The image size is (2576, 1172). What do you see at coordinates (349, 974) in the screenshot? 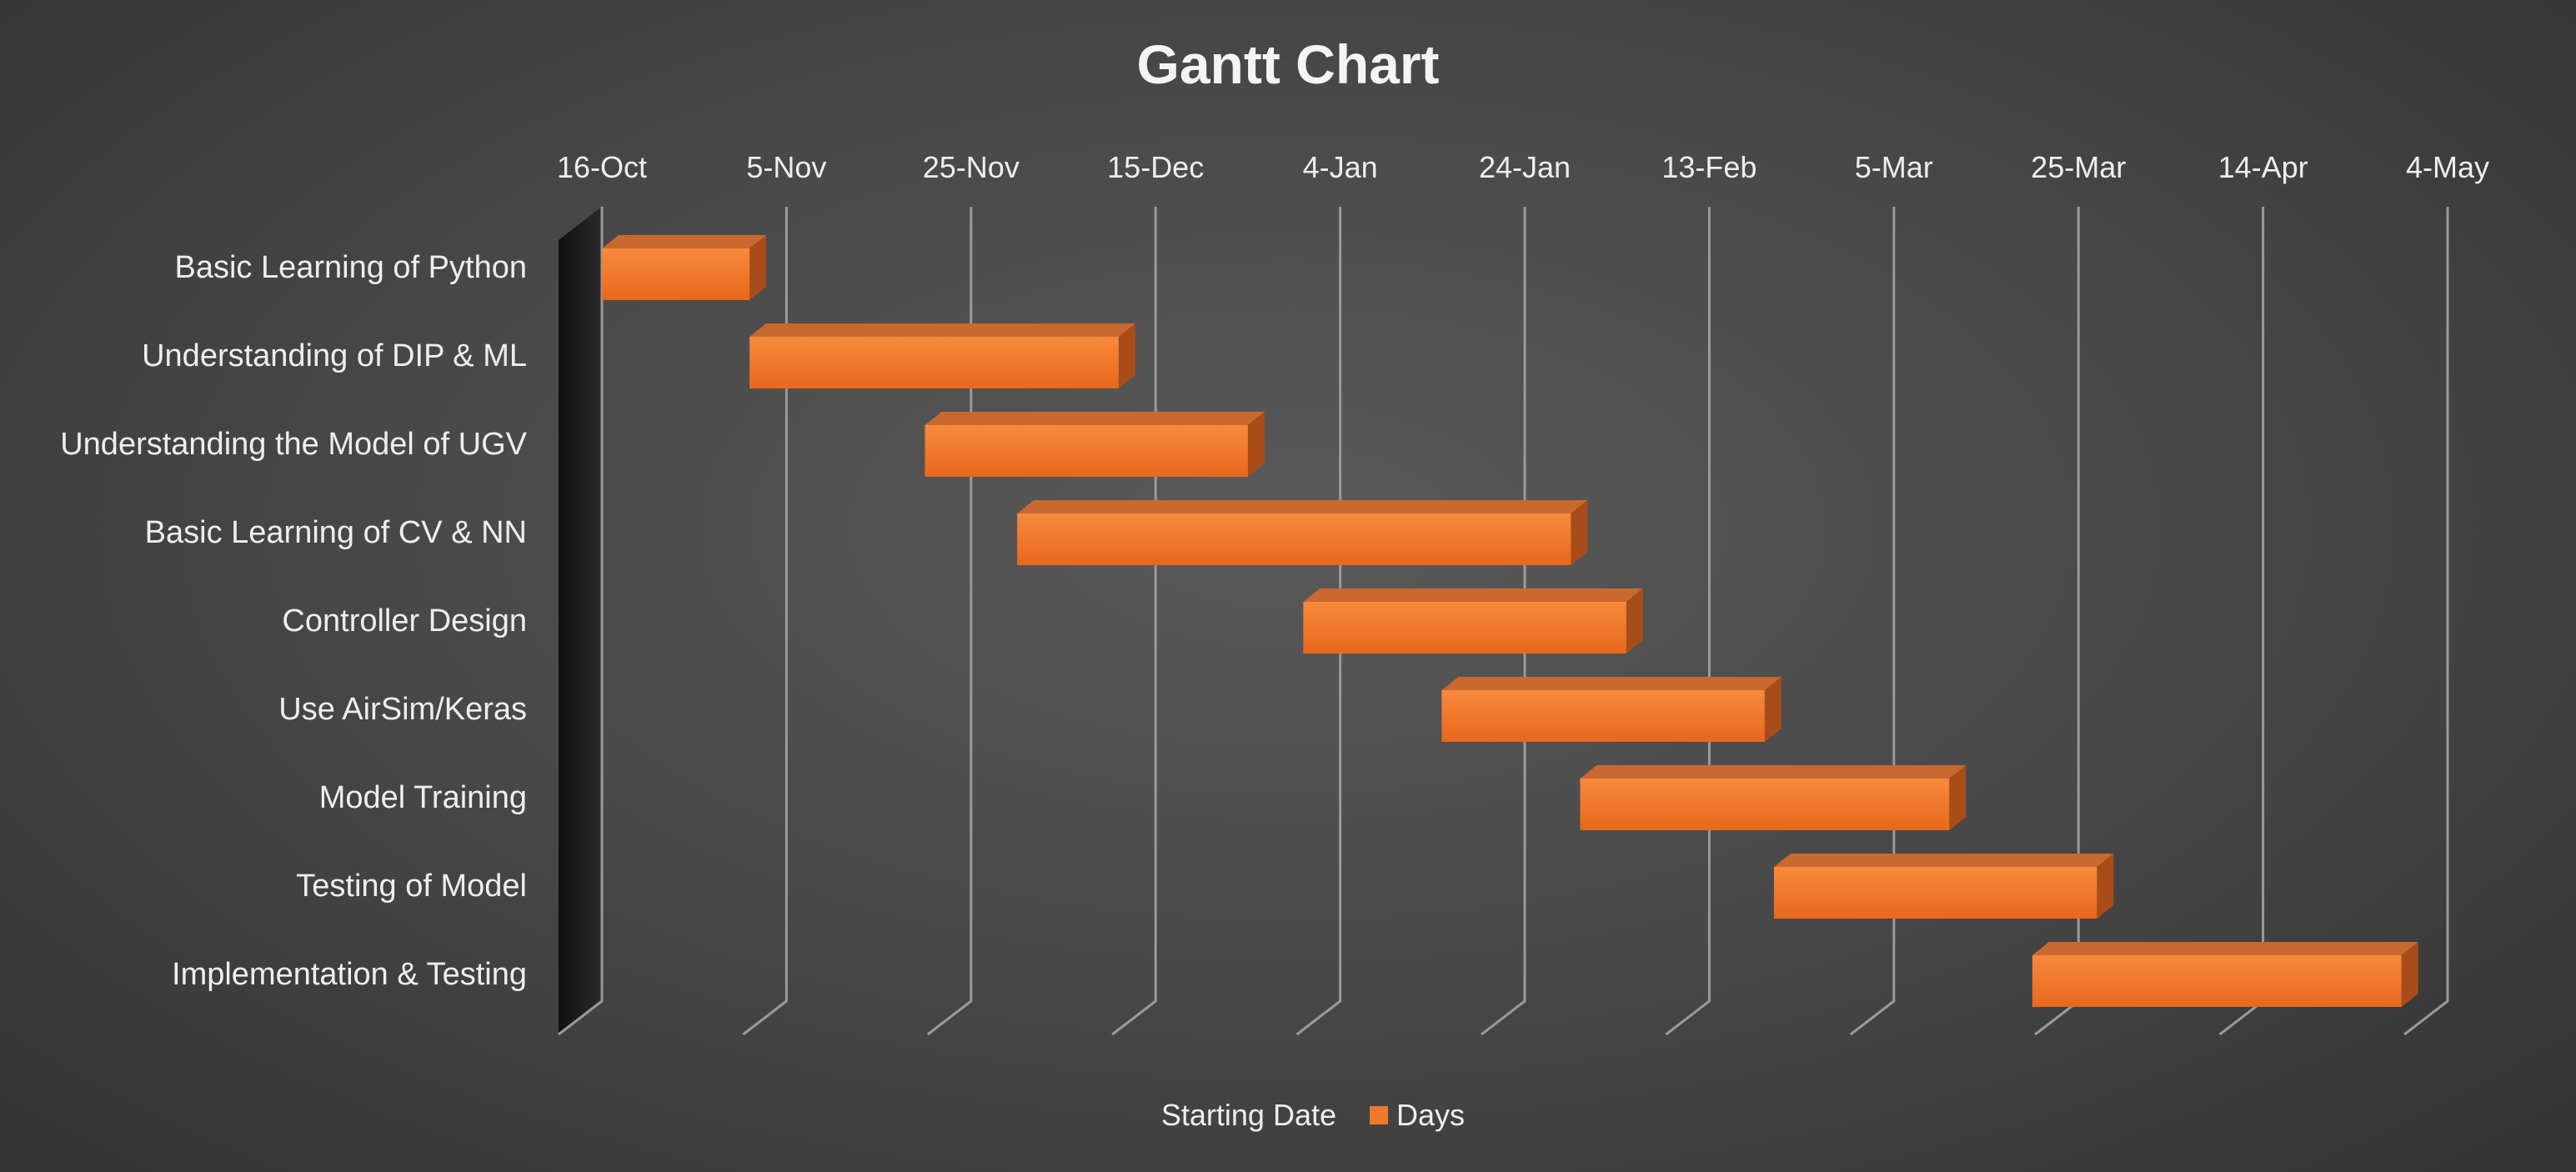
I see `y-category-label: Implementation & Testing` at bounding box center [349, 974].